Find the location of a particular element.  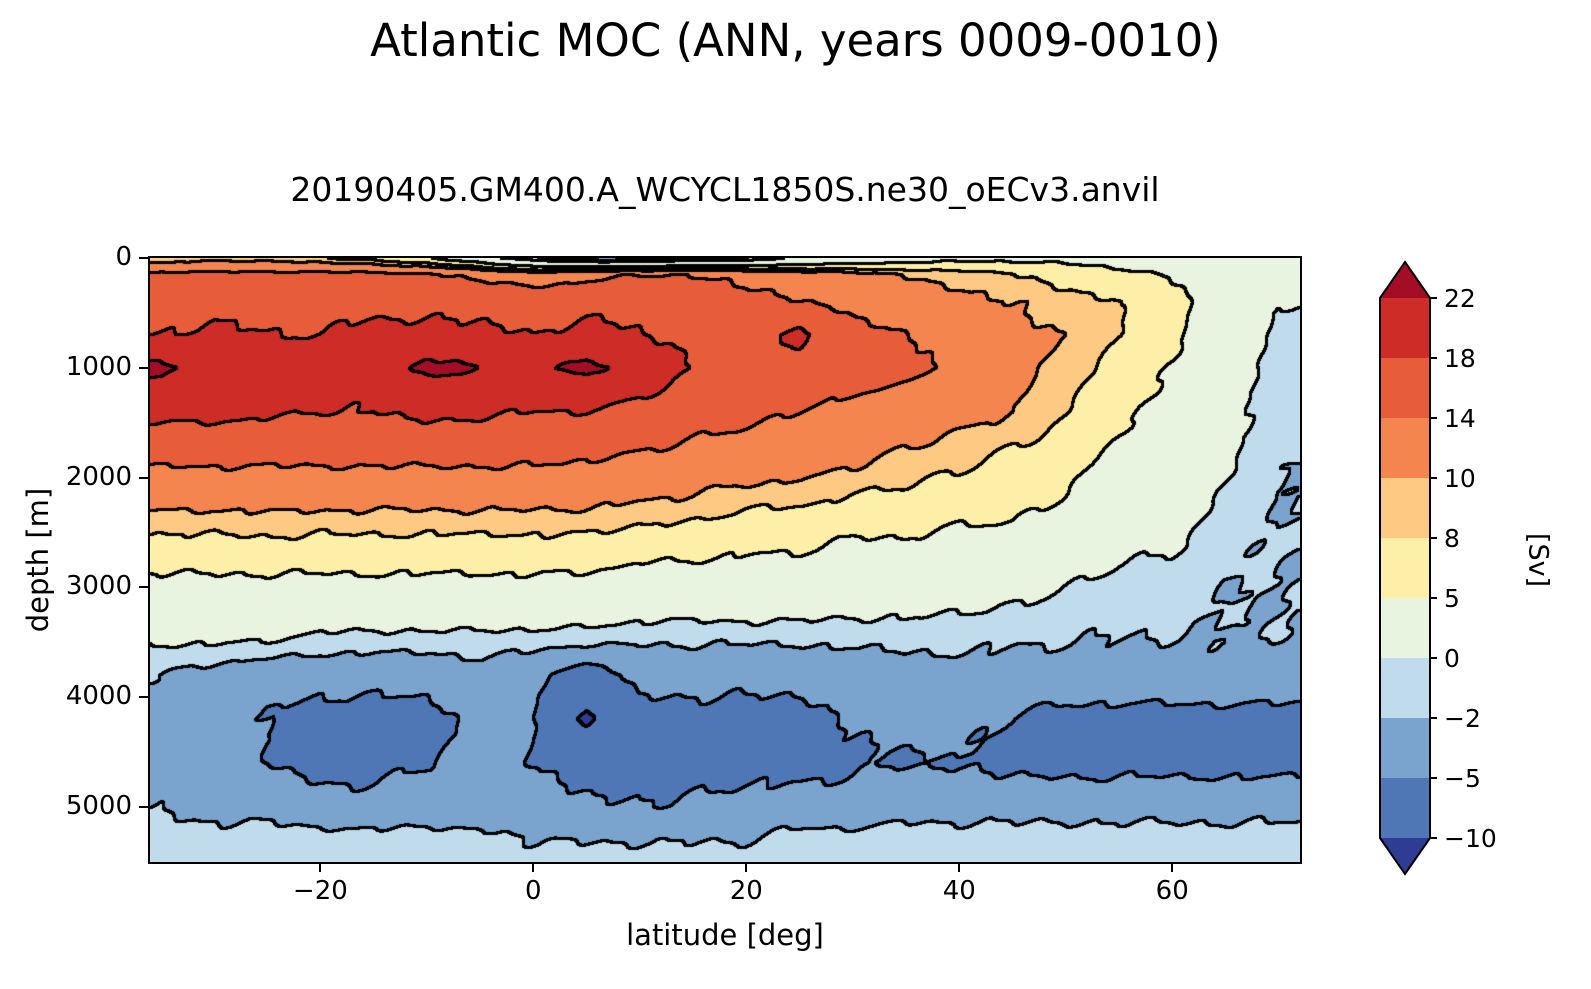

y-tick-label: 2000 is located at coordinates (98, 476).